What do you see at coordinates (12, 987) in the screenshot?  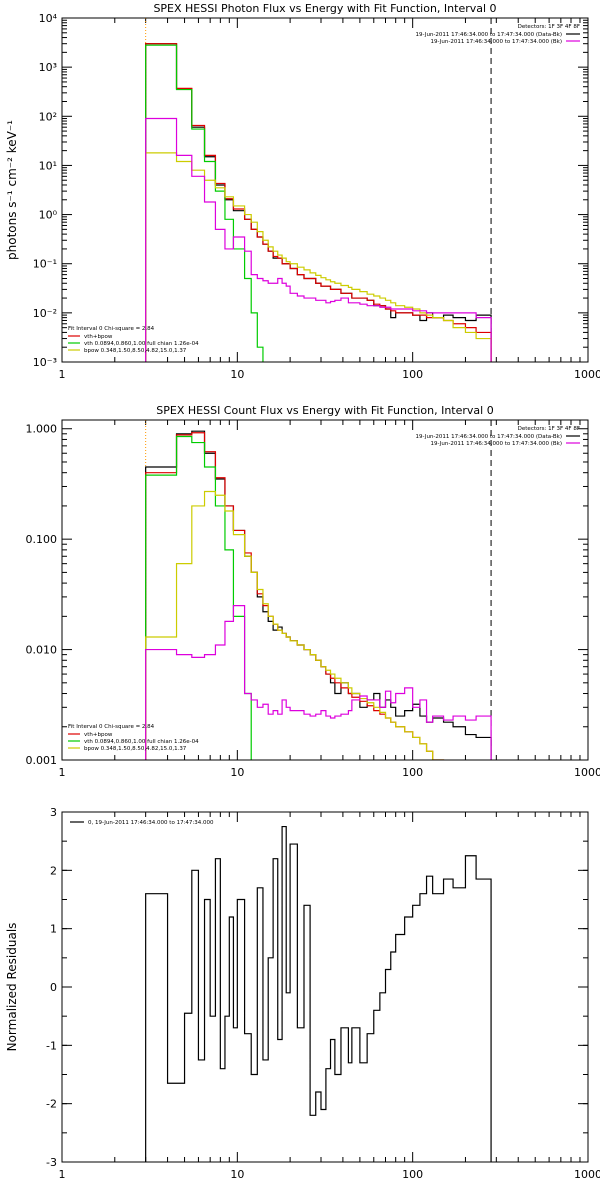 I see `y-axis-label: Normalized Residuals` at bounding box center [12, 987].